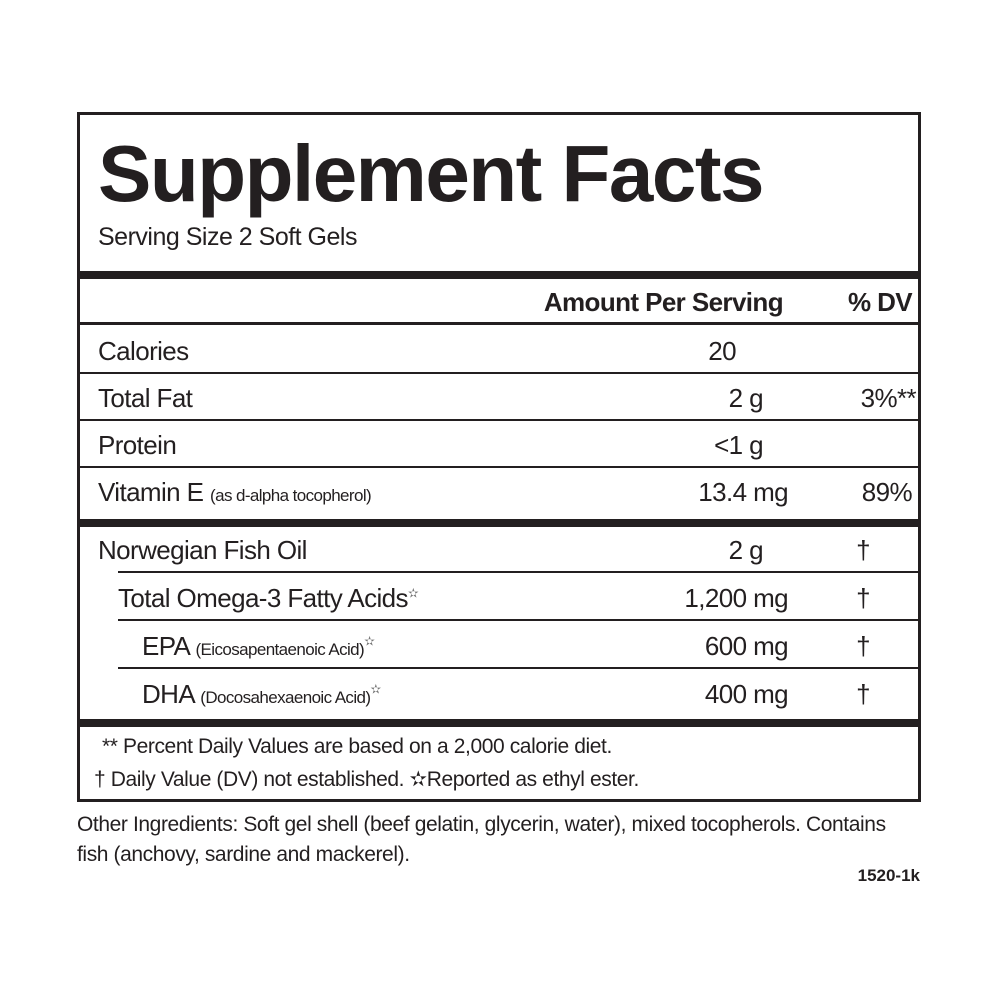  What do you see at coordinates (499, 398) in the screenshot?
I see `nutrient-row: Total Fat 2 g 3%**` at bounding box center [499, 398].